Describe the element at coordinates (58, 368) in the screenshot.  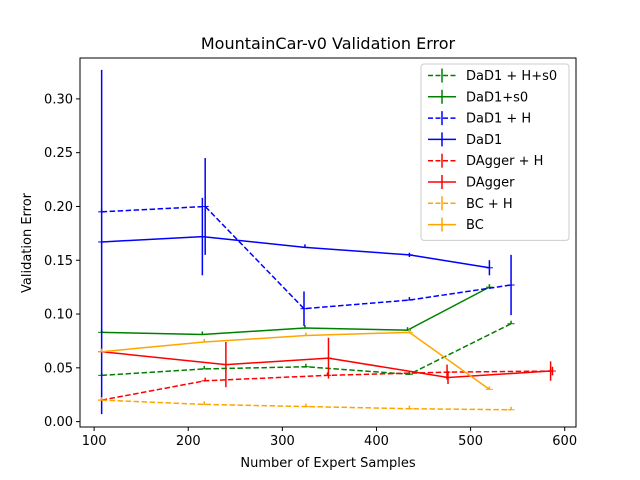
I see `y-tick-label: 0.05` at that location.